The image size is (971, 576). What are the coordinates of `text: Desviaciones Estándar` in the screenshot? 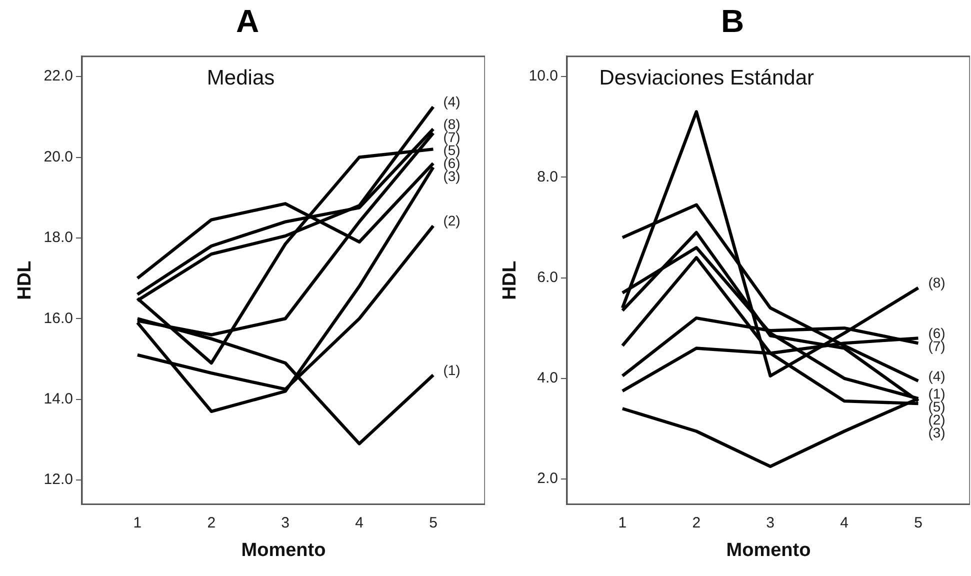 It's located at (706, 78).